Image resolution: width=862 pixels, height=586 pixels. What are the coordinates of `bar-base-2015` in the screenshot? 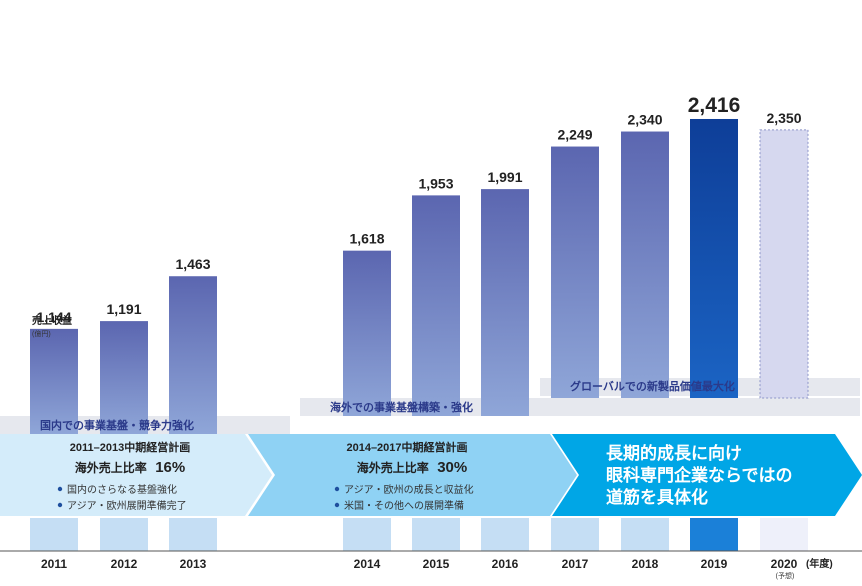 It's located at (436, 534).